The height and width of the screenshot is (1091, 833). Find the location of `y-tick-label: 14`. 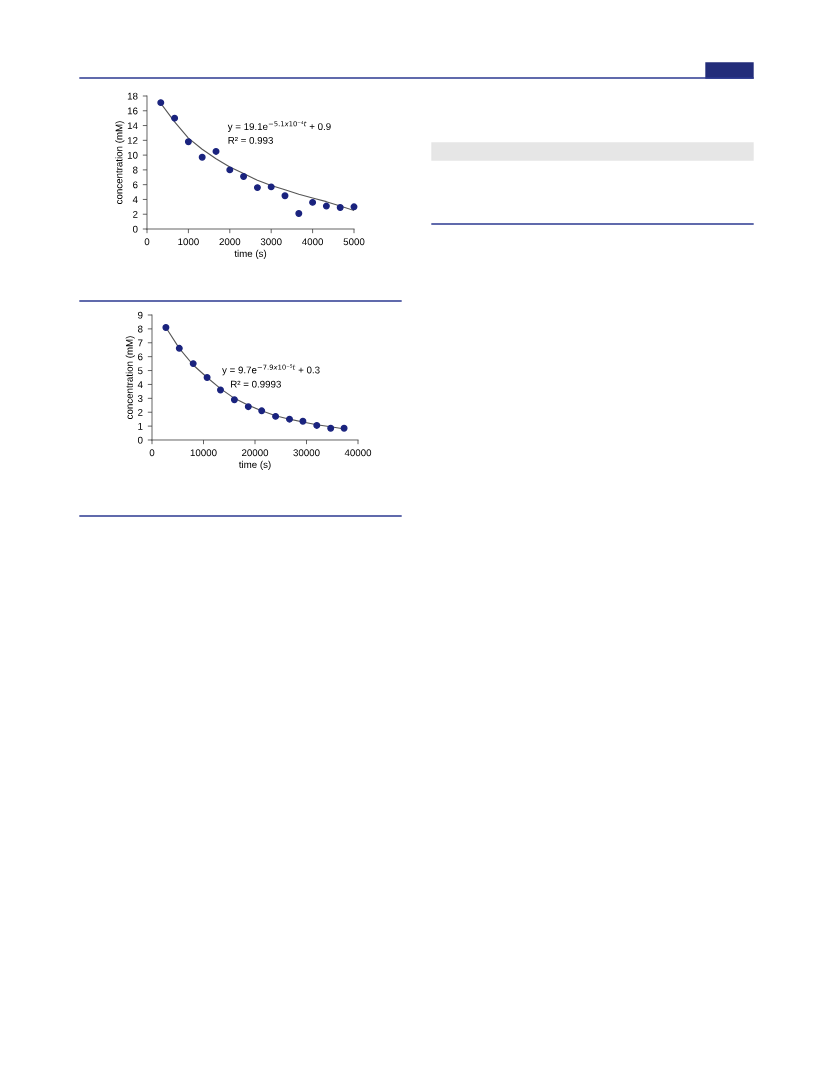

y-tick-label: 14 is located at coordinates (132, 126).